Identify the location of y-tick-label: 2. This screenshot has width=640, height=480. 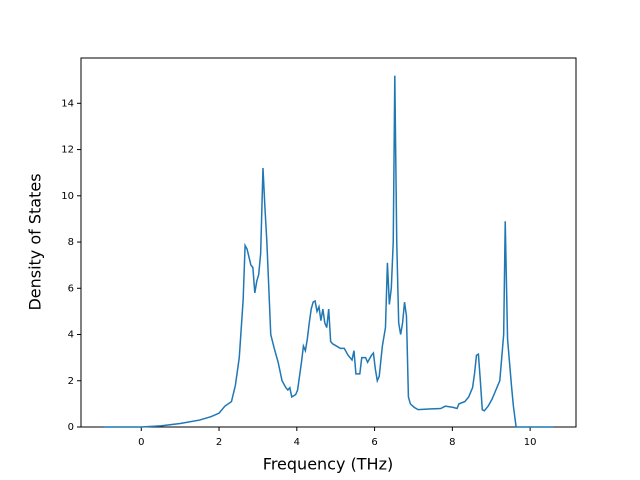
(71, 381).